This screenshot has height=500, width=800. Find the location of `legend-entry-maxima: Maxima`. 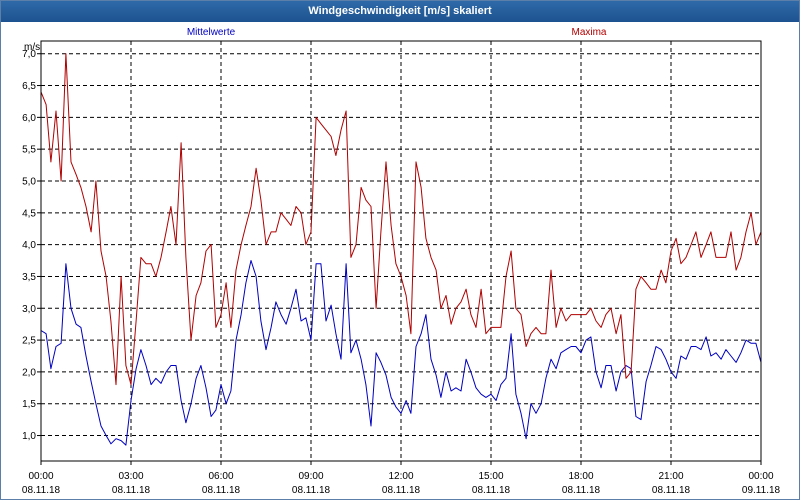

legend-entry-maxima: Maxima is located at coordinates (588, 32).